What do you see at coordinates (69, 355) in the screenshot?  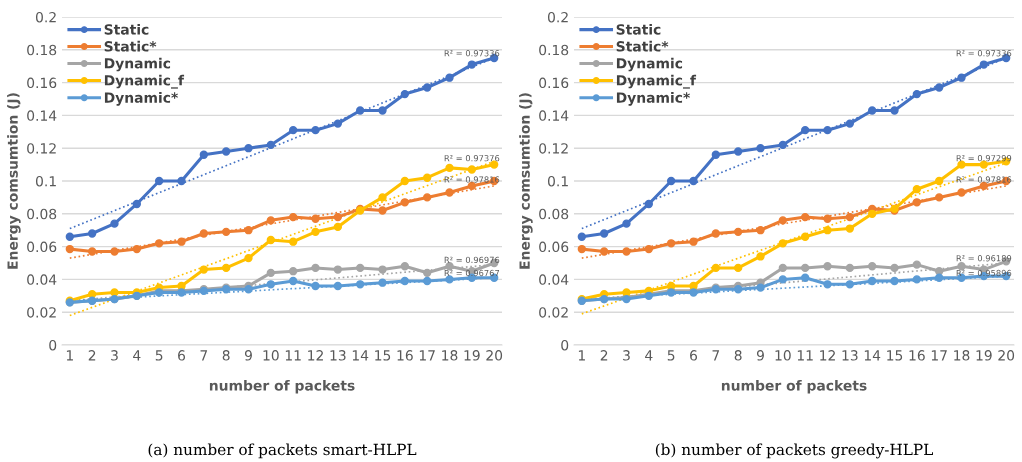 I see `x-tick-label: 1` at bounding box center [69, 355].